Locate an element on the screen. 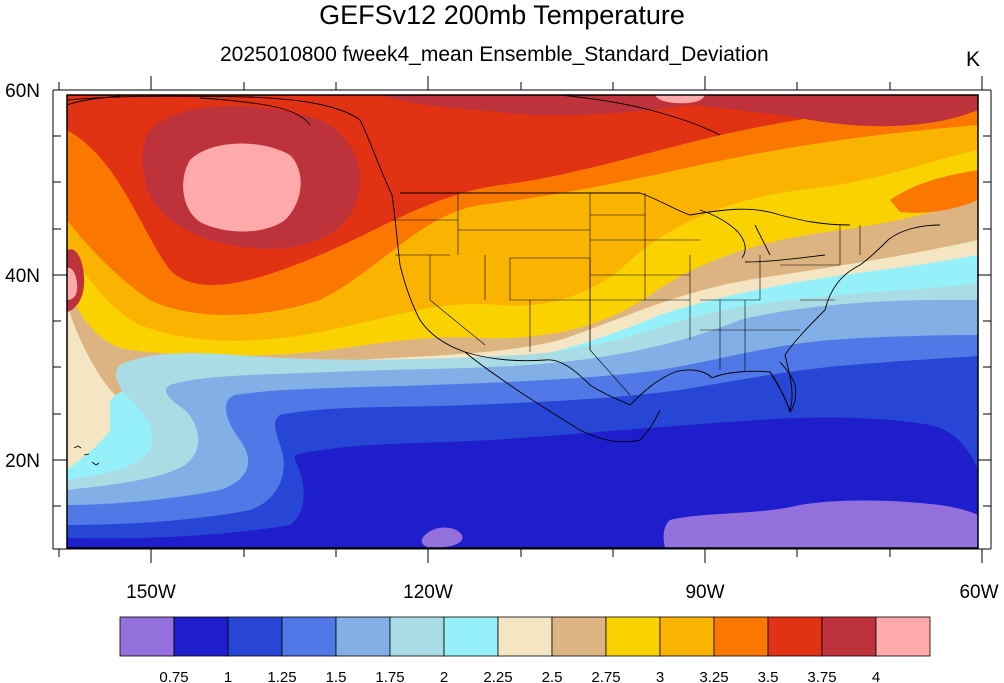 The height and width of the screenshot is (683, 1004). colorbar-label-10: 3.25 is located at coordinates (713, 676).